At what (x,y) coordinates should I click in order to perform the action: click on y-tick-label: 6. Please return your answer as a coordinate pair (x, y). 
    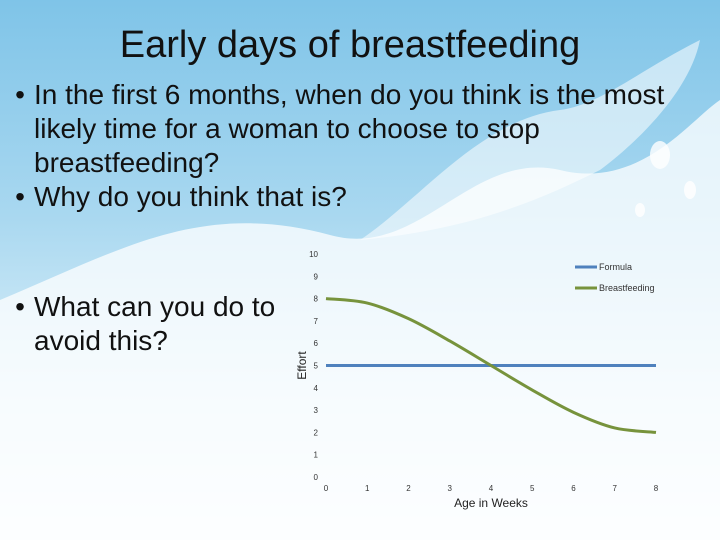
    Looking at the image, I should click on (316, 343).